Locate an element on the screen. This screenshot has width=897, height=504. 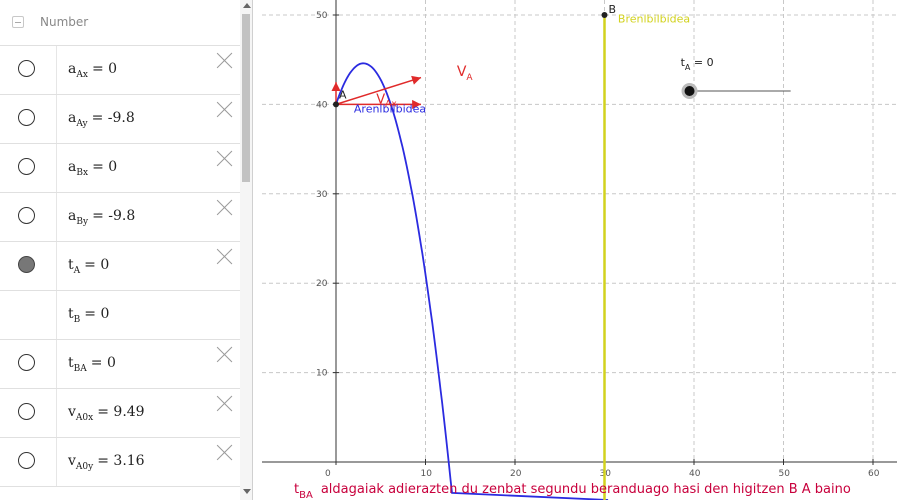
slider-label: tA = 0 is located at coordinates (697, 64).